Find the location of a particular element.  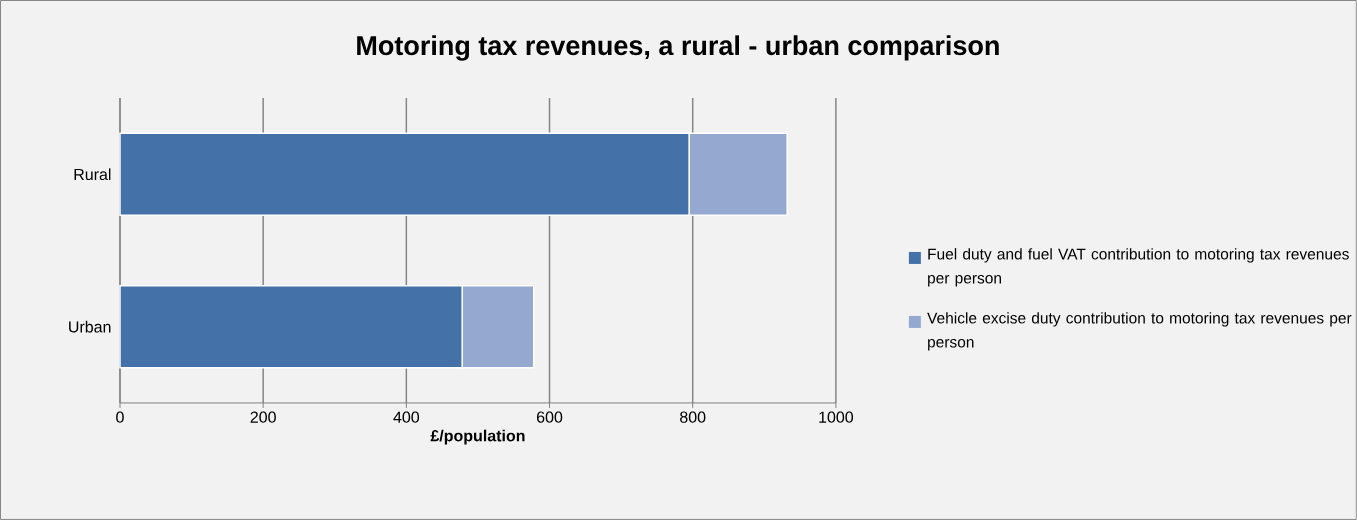

x-tick-label: 800 is located at coordinates (693, 417).